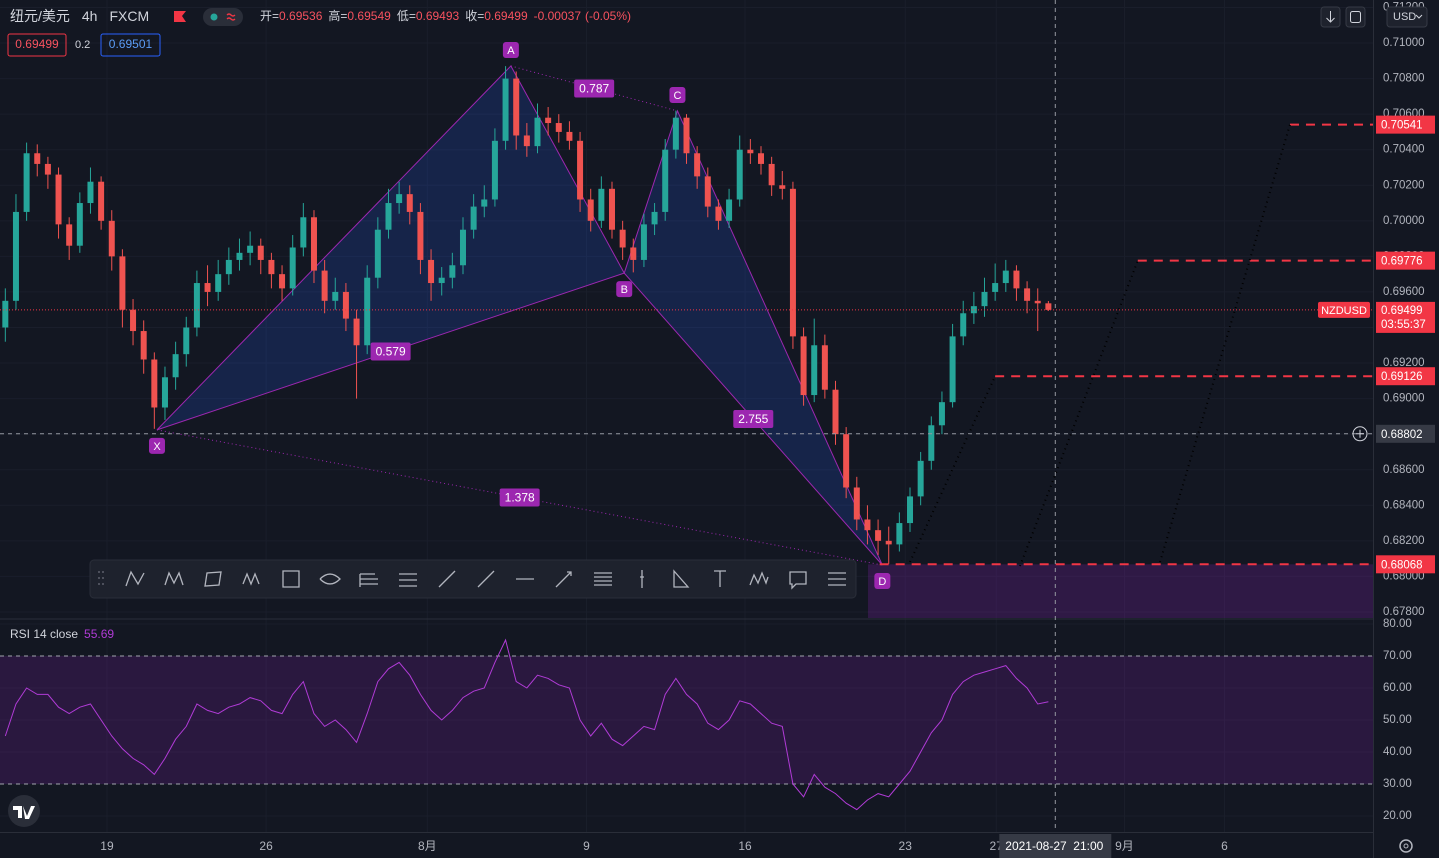 The height and width of the screenshot is (858, 1439). I want to click on y-tick-label: 0.71000, so click(1404, 43).